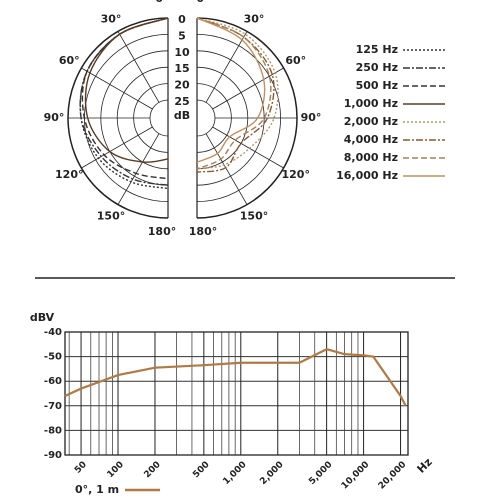  What do you see at coordinates (271, 473) in the screenshot?
I see `x-tick-label: 2,000` at bounding box center [271, 473].